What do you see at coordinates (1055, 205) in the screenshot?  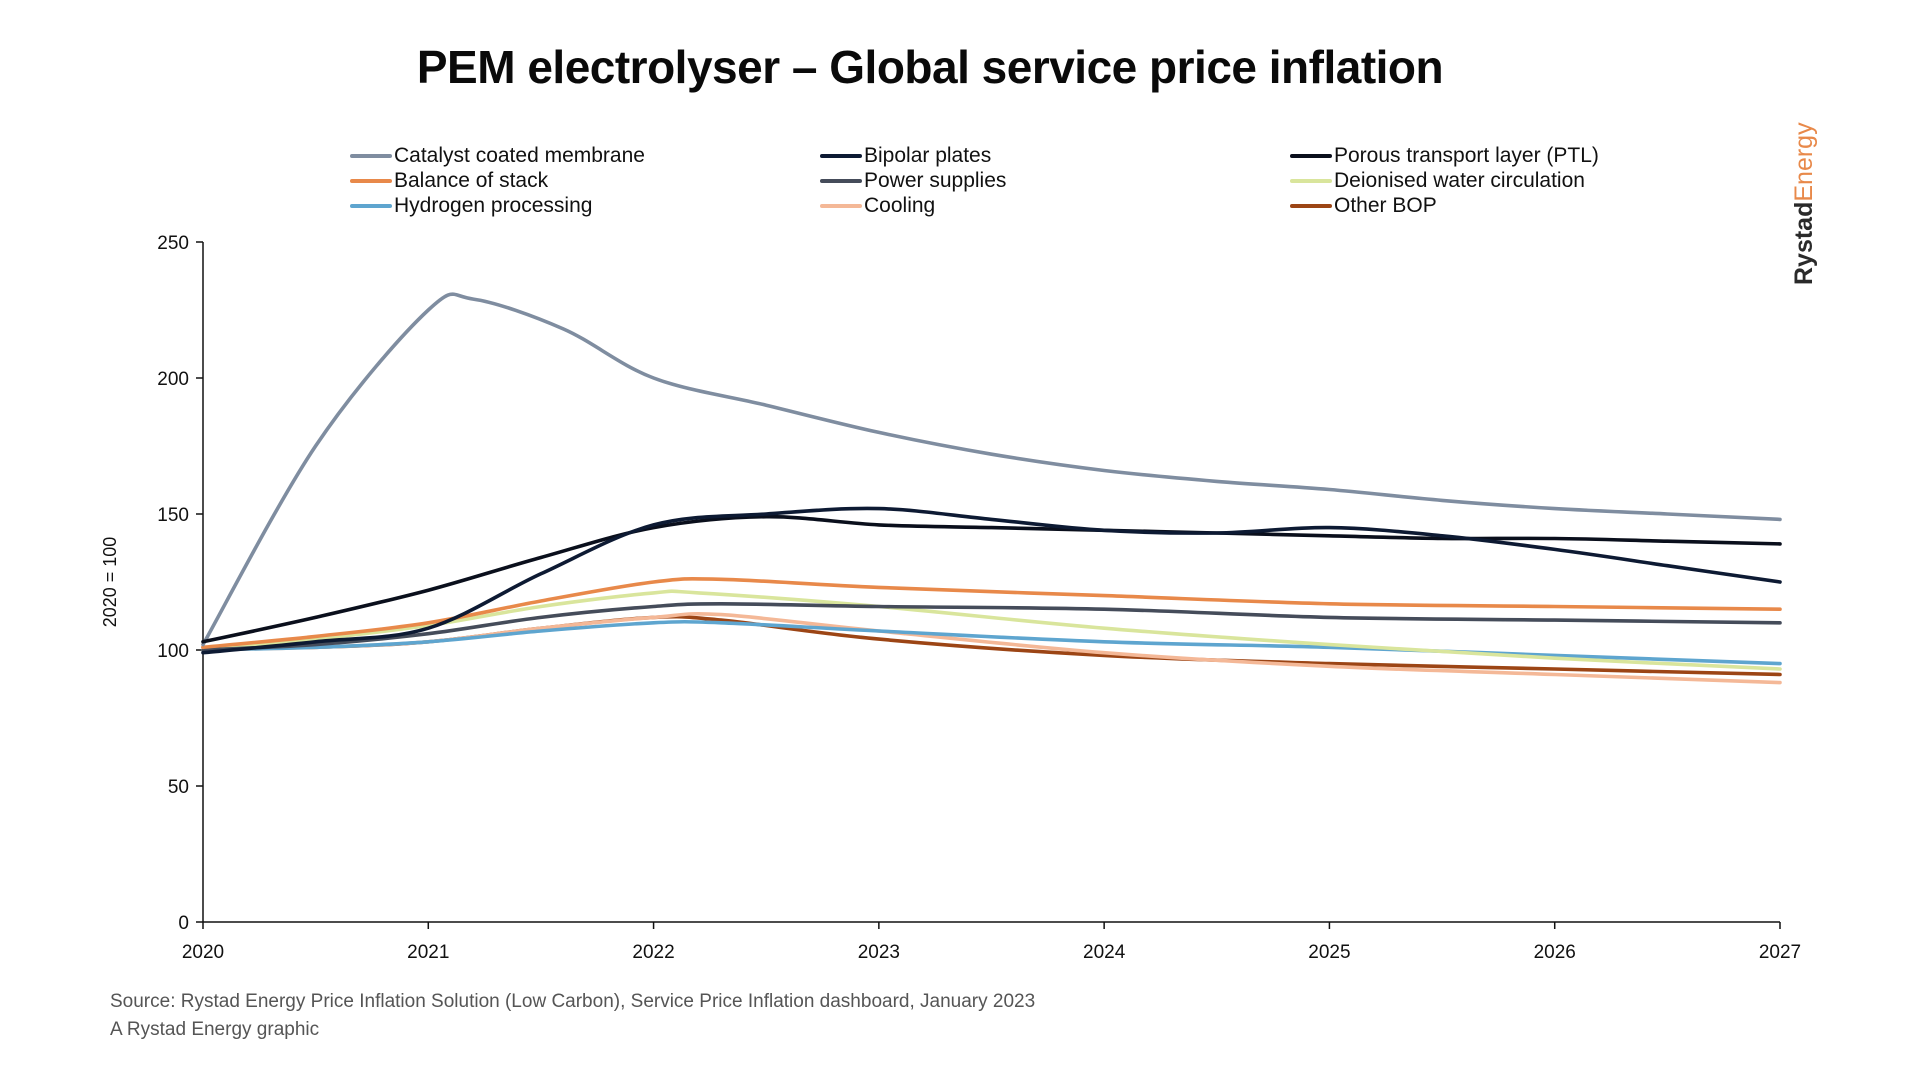 I see `legend-item: Cooling` at bounding box center [1055, 205].